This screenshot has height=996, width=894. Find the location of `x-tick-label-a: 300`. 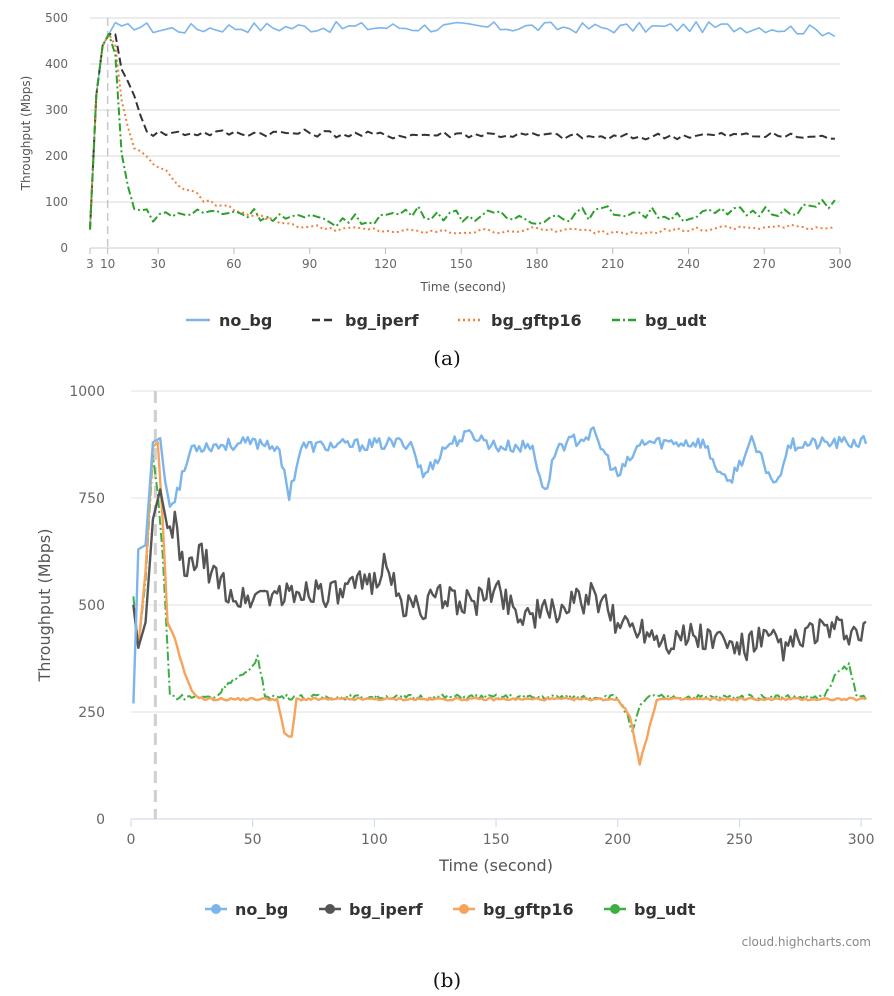

x-tick-label-a: 300 is located at coordinates (840, 264).